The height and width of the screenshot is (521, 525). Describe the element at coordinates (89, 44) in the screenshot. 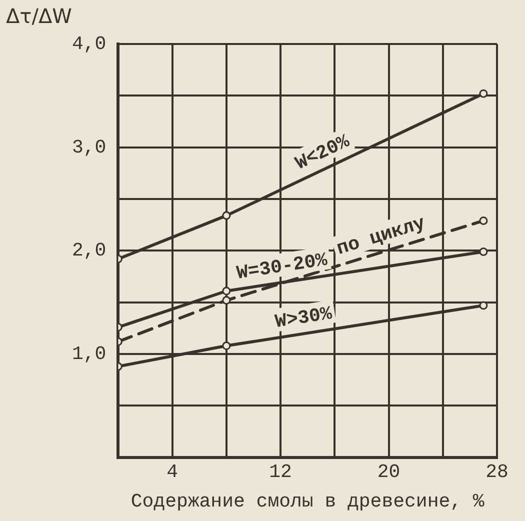

I see `y-tick-label: 4,0` at that location.